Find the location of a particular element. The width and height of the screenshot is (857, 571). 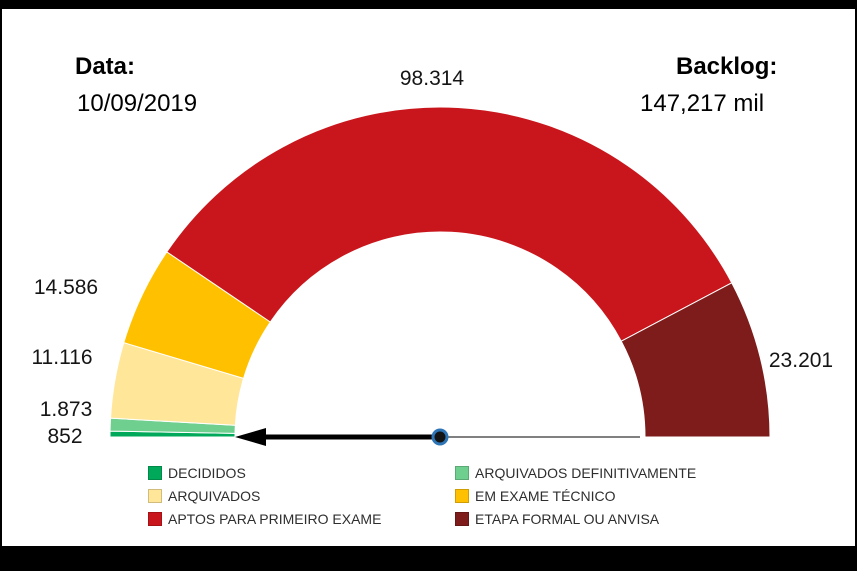

legend-item-arquivados-definitivamente: ARQUIVADOS DEFINITIVAMENTE is located at coordinates (575, 473).